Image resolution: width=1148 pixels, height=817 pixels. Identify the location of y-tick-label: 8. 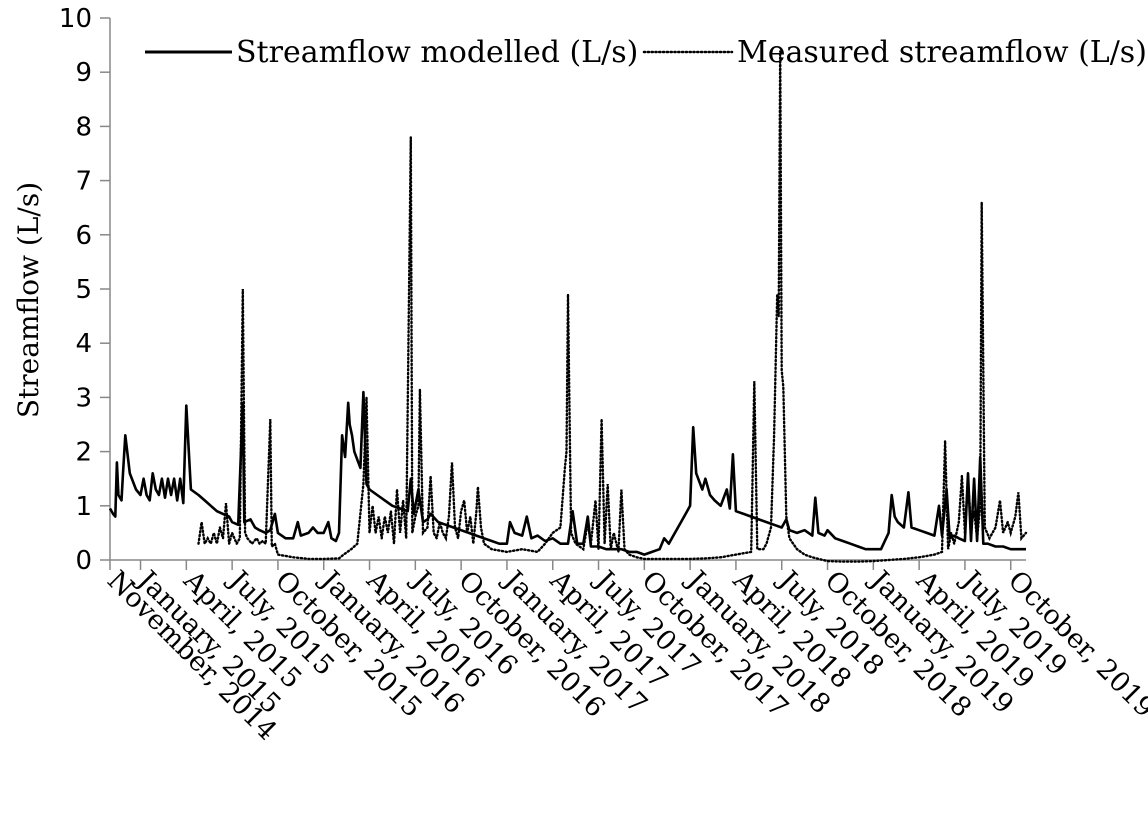
(83, 127).